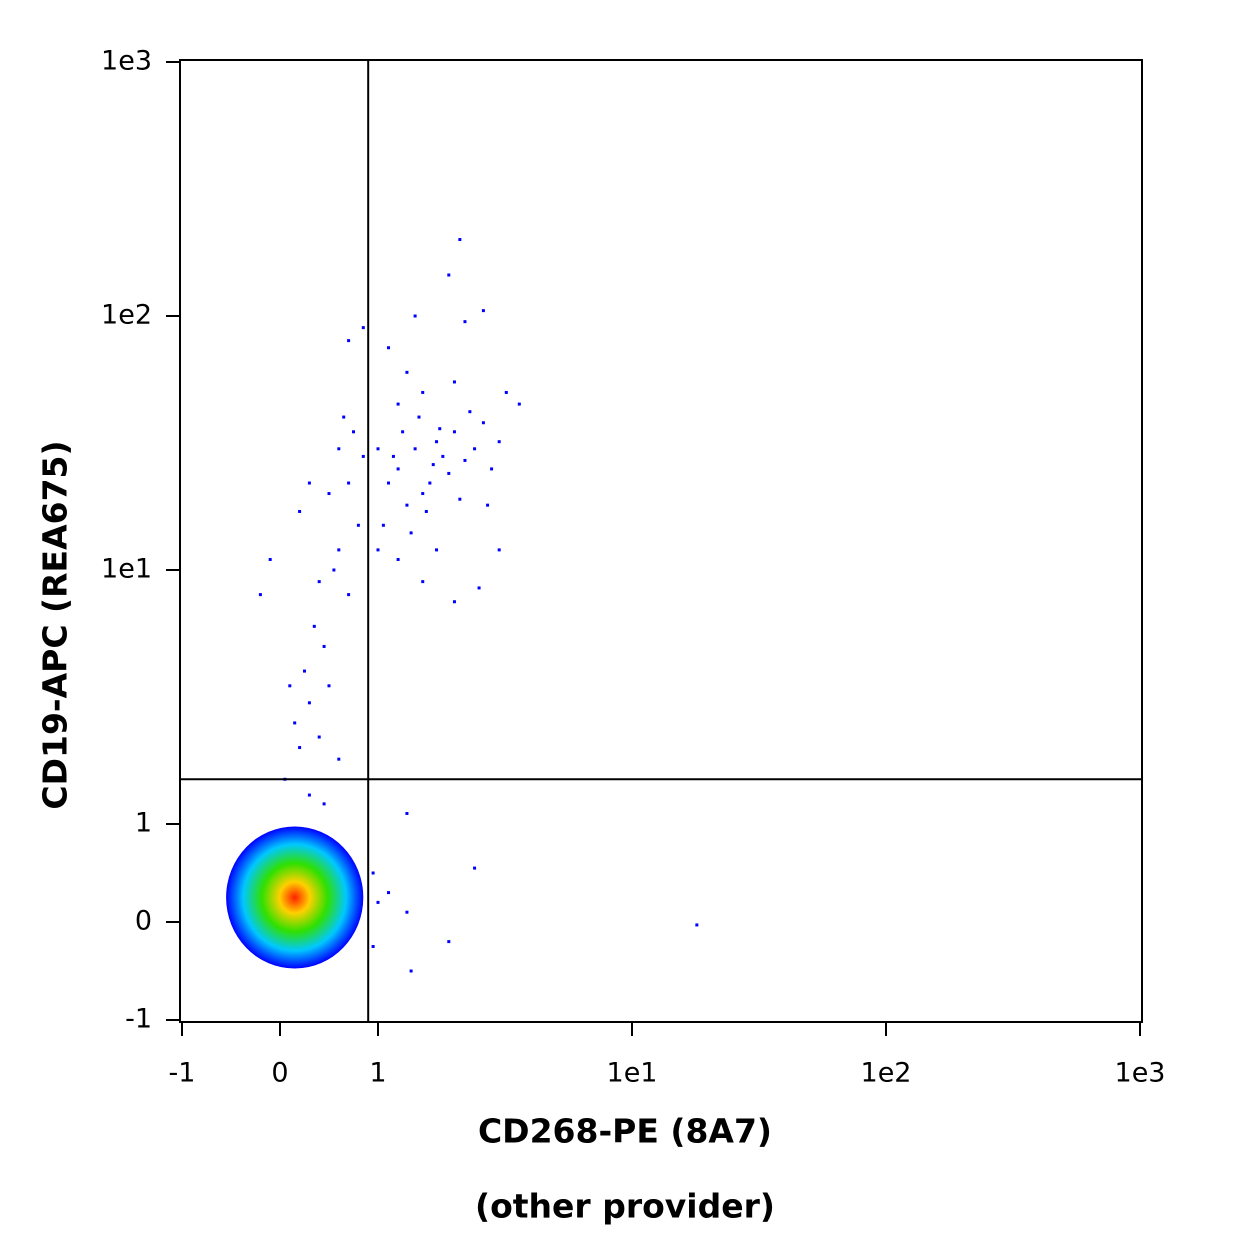  Describe the element at coordinates (138, 1019) in the screenshot. I see `y-tick-label: -1` at that location.